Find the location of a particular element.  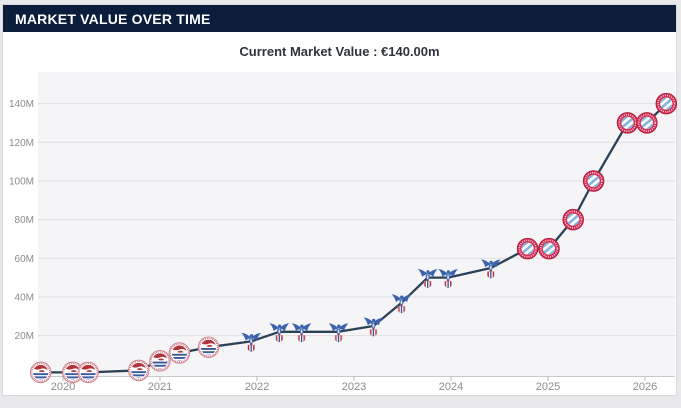

y-axis-label: 100M is located at coordinates (21, 181).